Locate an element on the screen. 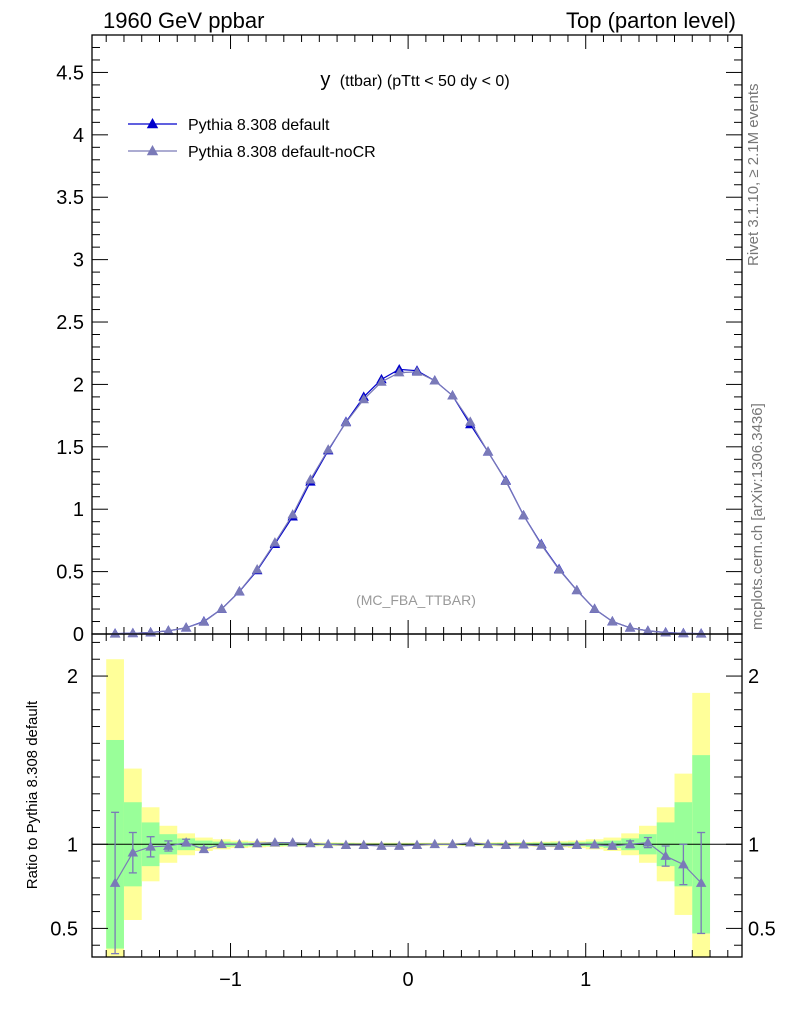 This screenshot has width=786, height=1024. ratio-y-tick-label-right: 0.5 is located at coordinates (762, 929).